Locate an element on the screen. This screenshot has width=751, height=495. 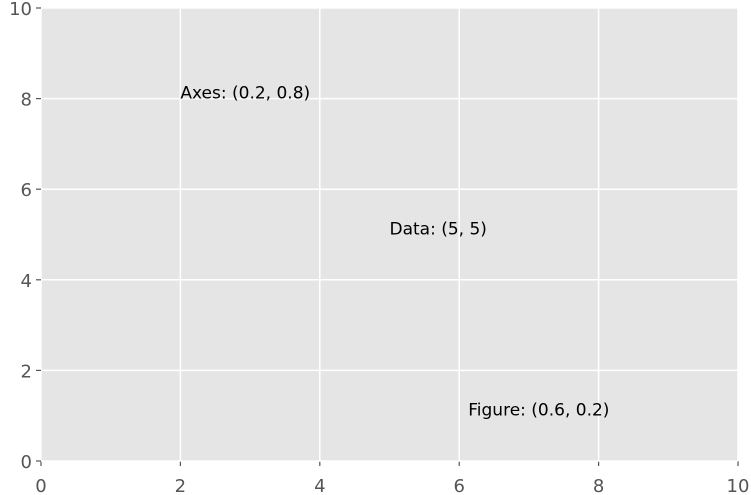
x-tick-label: 8 is located at coordinates (598, 485).